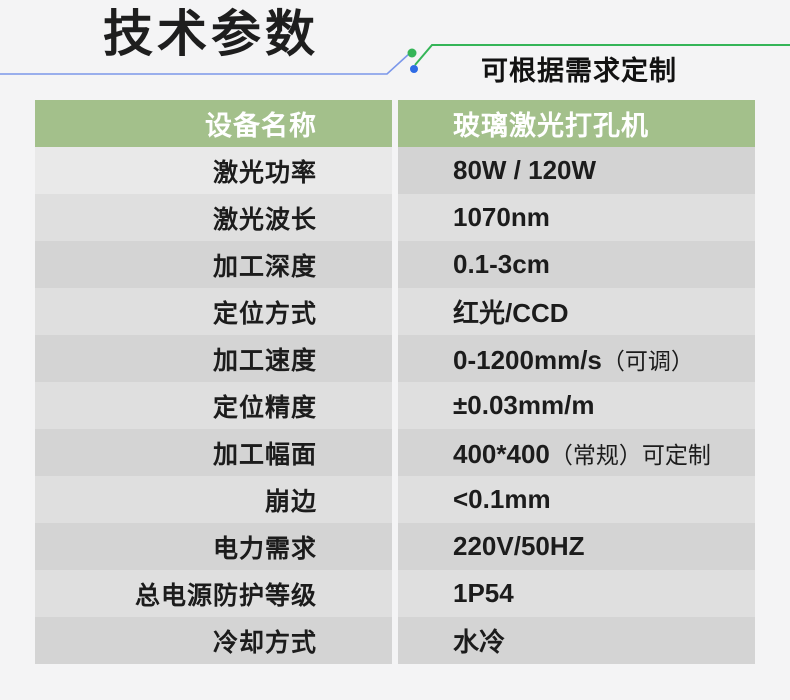 The width and height of the screenshot is (790, 700). Describe the element at coordinates (576, 311) in the screenshot. I see `spec-value-cell: 红光/CCD` at that location.